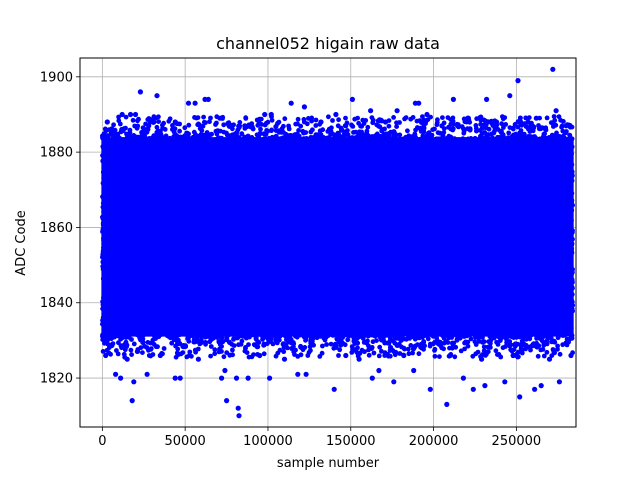 The width and height of the screenshot is (640, 480). Describe the element at coordinates (319, 438) in the screenshot. I see `x-axis-ticks: 0 50000 100000 150000 200000 250000` at that location.